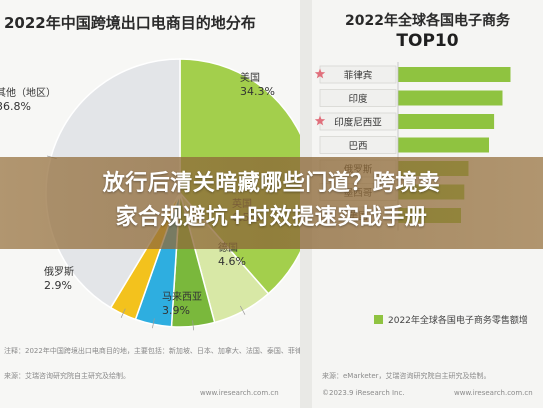  Describe the element at coordinates (358, 123) in the screenshot. I see `bar-category-label-2: 印度尼西亚` at that location.